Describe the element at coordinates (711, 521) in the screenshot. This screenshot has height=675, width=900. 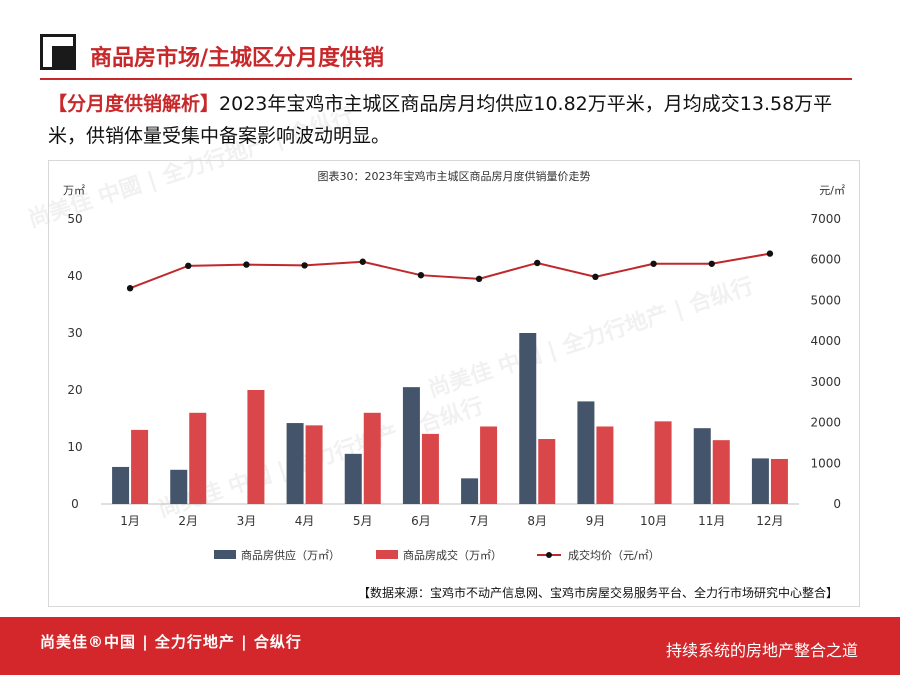
I see `category-label: 11月` at that location.